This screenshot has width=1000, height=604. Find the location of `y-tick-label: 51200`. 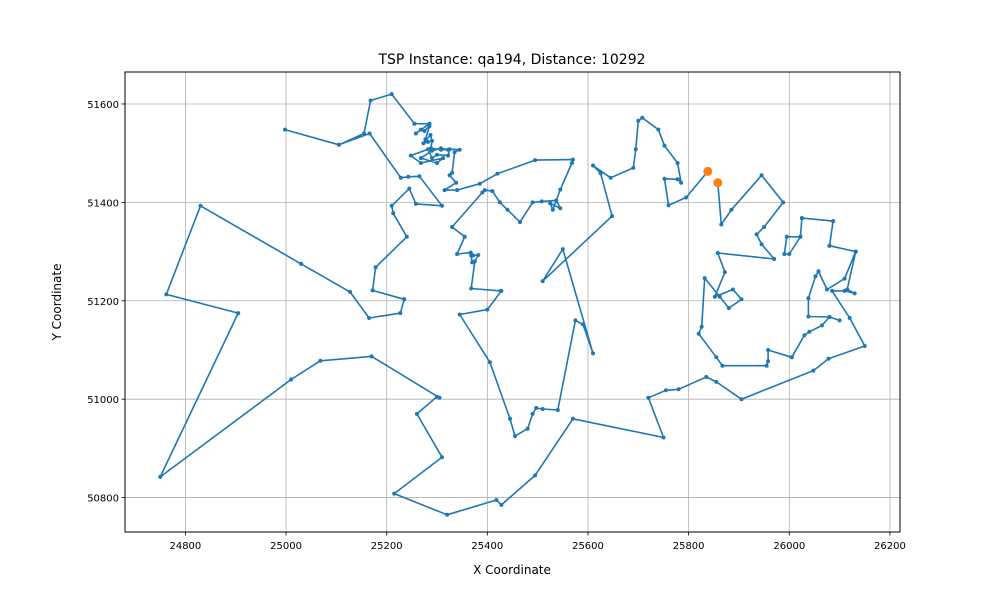

y-tick-label: 51200 is located at coordinates (103, 302).